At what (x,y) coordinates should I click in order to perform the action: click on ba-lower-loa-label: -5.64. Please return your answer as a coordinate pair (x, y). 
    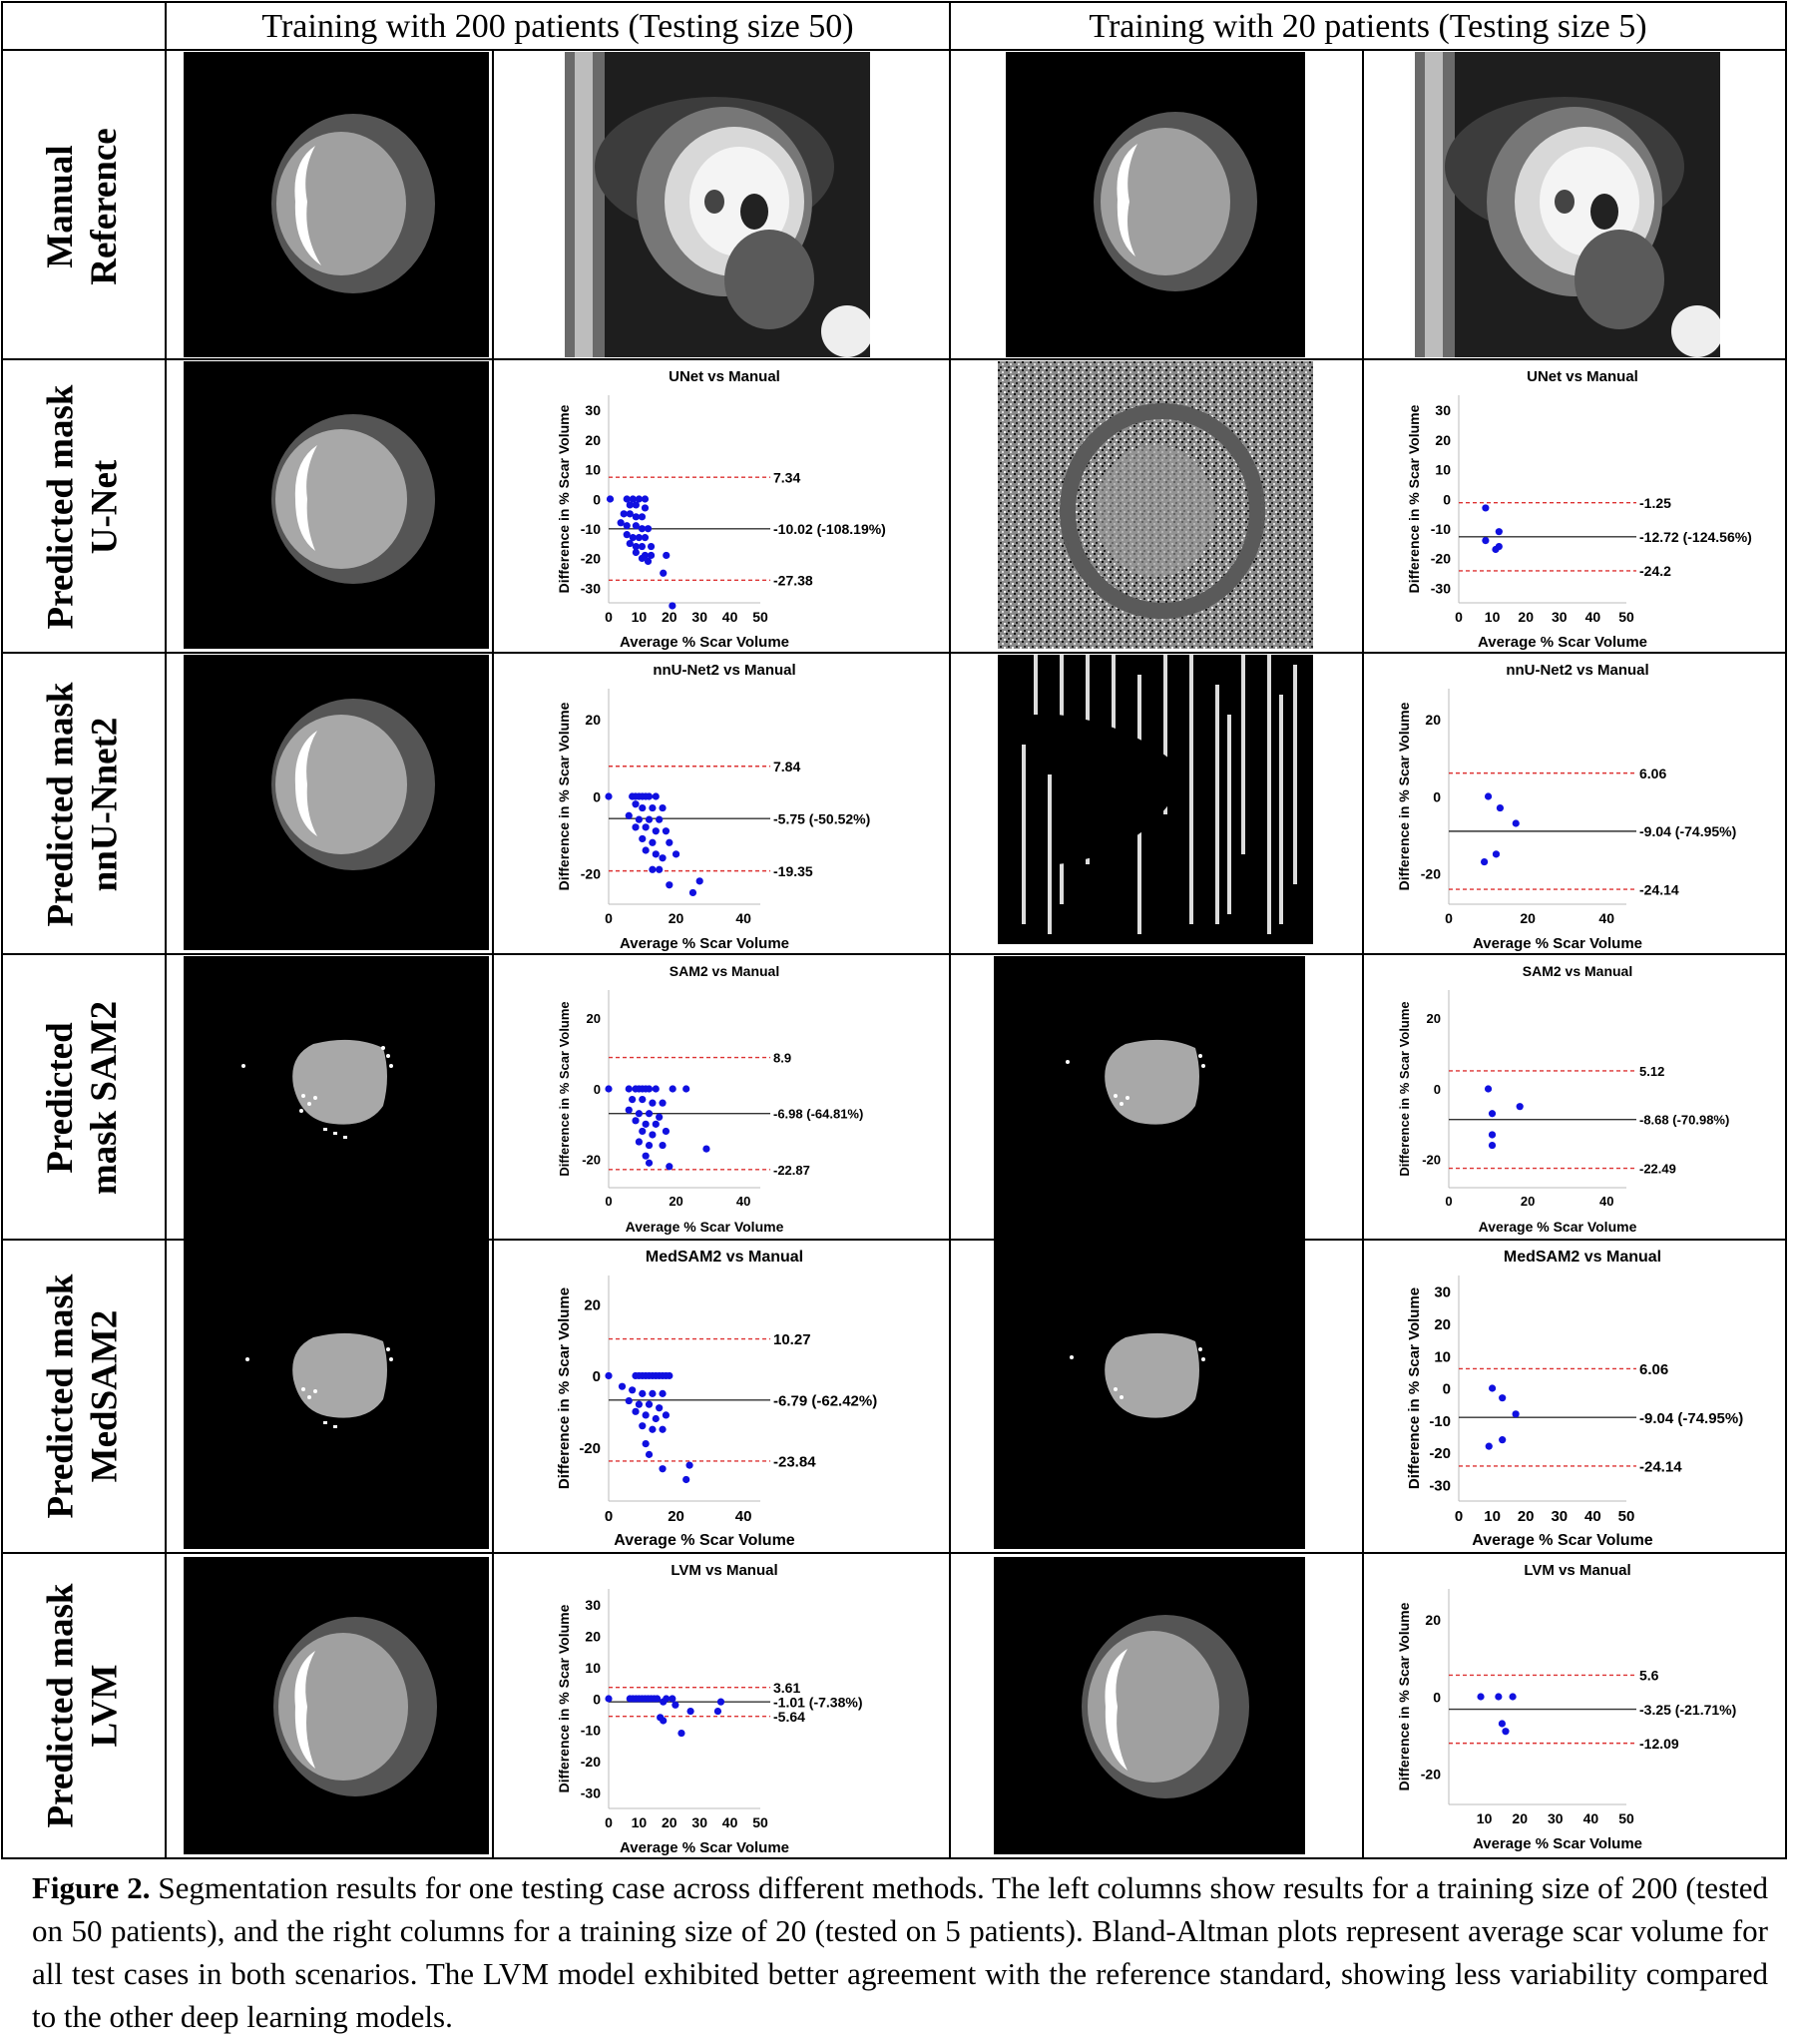
    Looking at the image, I should click on (789, 1717).